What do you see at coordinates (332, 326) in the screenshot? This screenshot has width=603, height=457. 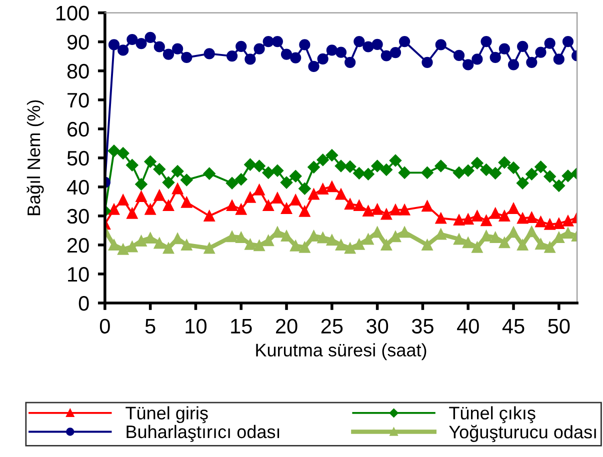 I see `x-tick-label: 25` at bounding box center [332, 326].